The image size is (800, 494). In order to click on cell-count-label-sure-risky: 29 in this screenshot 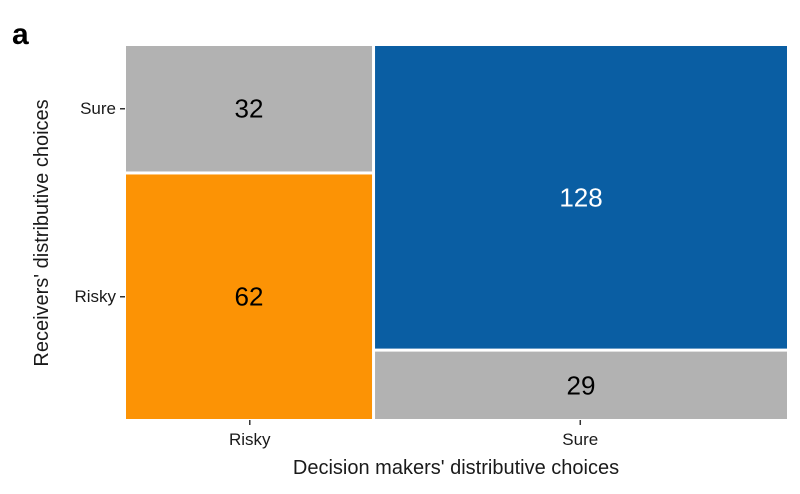, I will do `click(581, 385)`.